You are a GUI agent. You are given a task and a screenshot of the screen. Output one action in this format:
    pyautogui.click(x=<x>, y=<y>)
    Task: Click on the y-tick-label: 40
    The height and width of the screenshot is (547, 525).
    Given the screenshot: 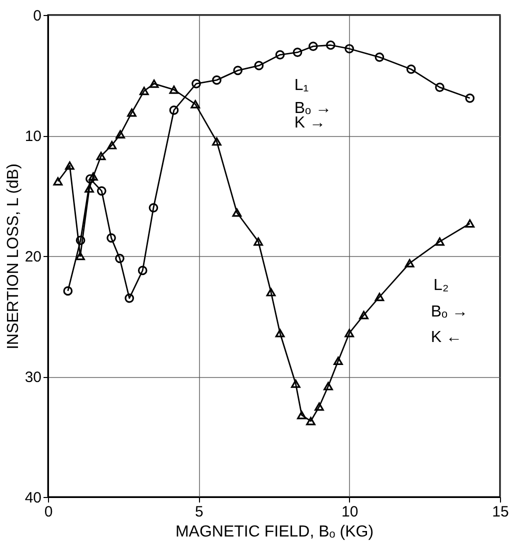 What is the action you would take?
    pyautogui.click(x=33, y=498)
    